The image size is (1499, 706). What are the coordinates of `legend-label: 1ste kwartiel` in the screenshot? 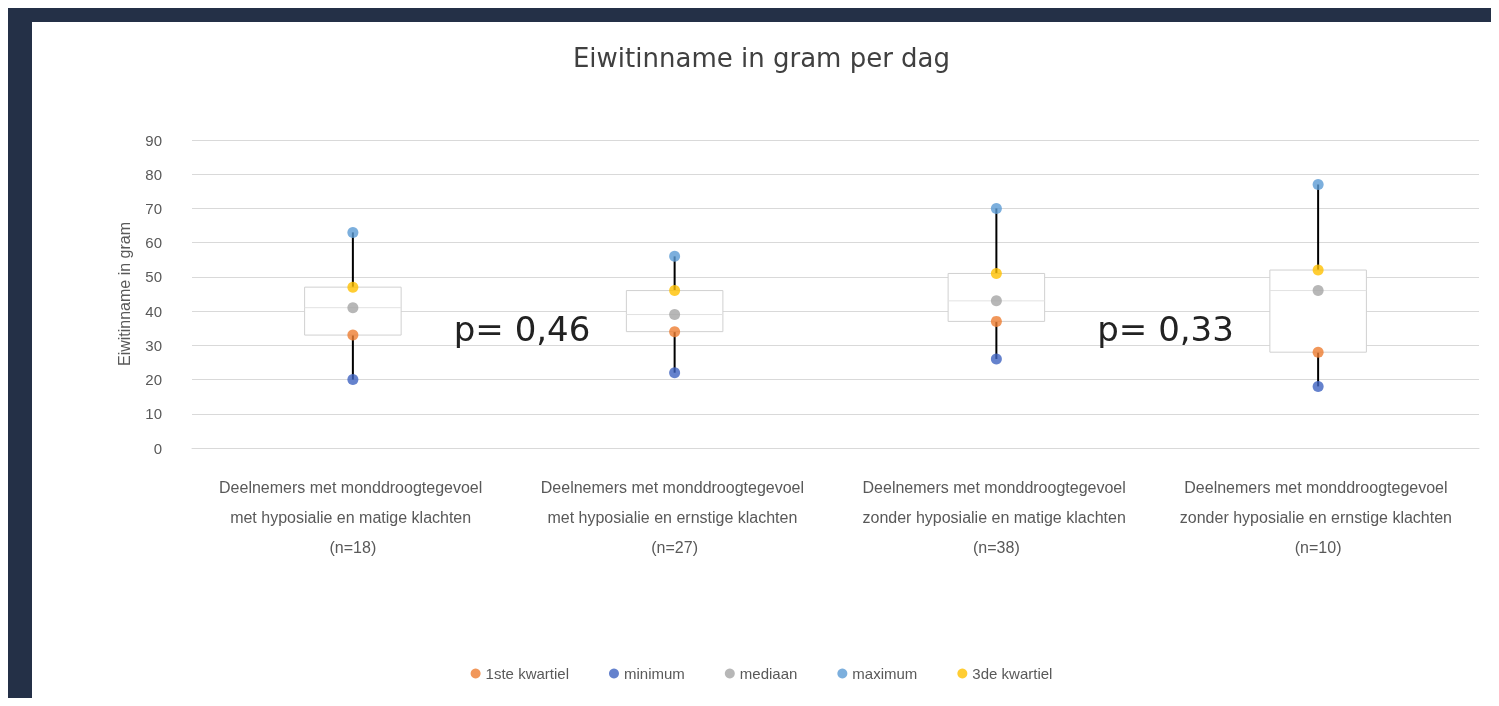 It's located at (527, 673).